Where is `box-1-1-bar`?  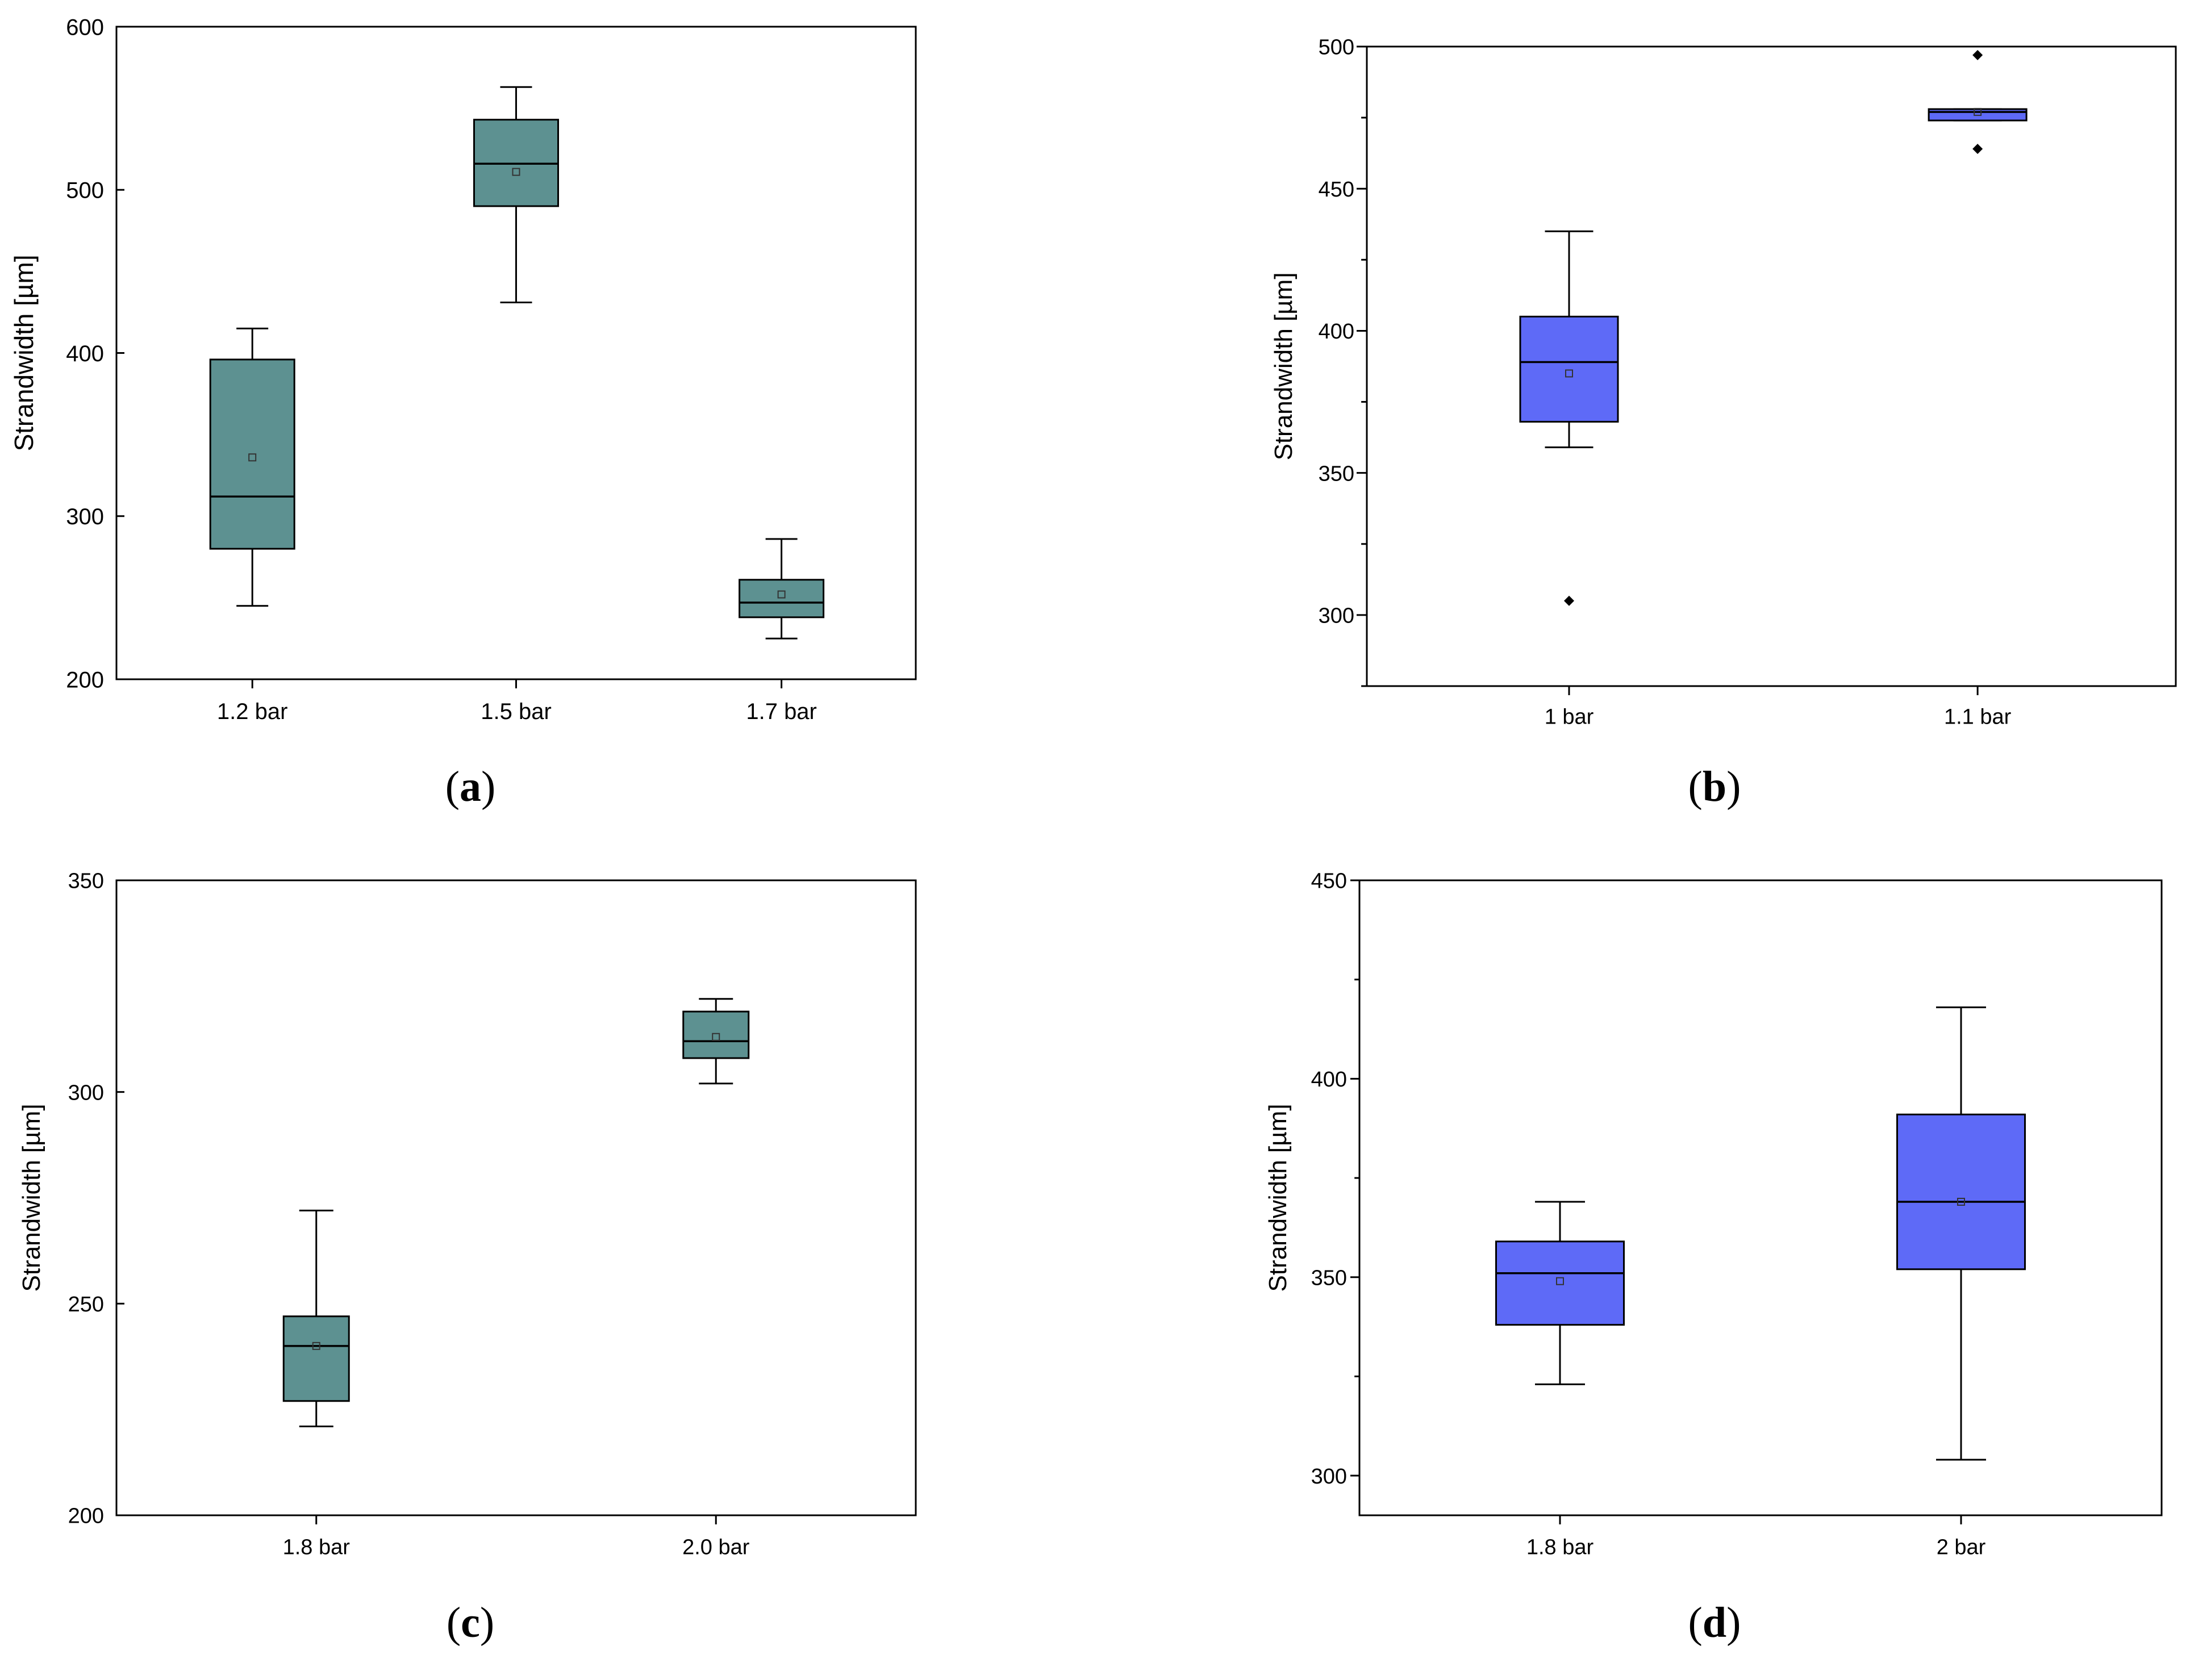 box-1-1-bar is located at coordinates (1978, 102).